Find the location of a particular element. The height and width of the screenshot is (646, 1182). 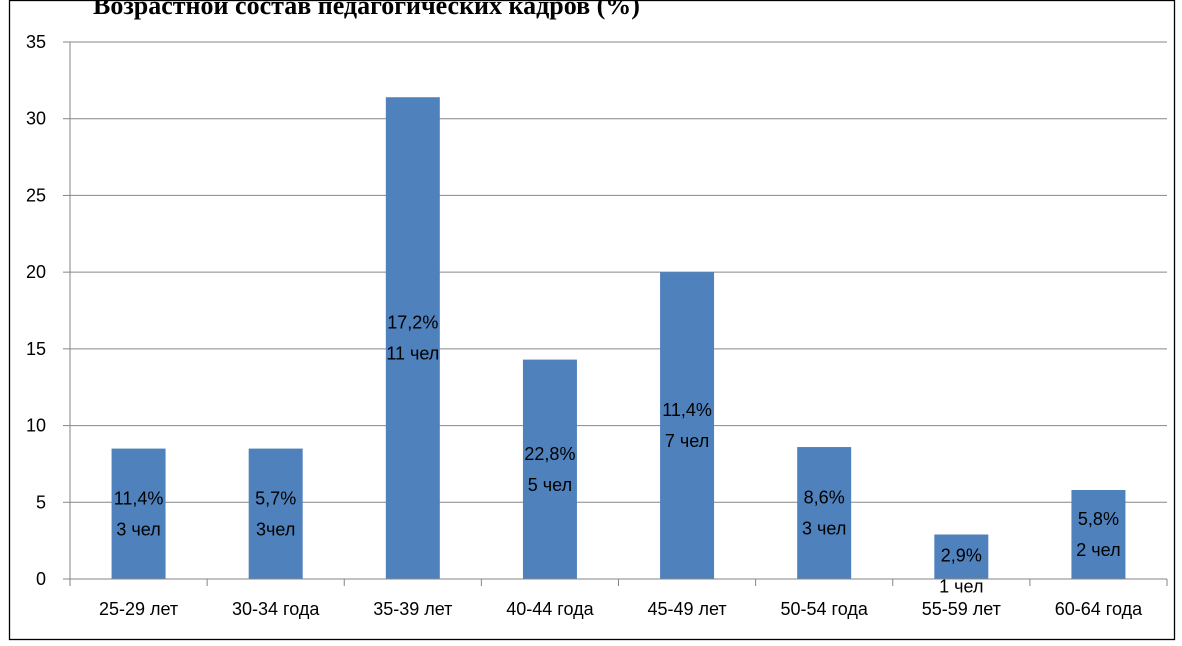

x-category-label: 45-49 лет is located at coordinates (686, 609).